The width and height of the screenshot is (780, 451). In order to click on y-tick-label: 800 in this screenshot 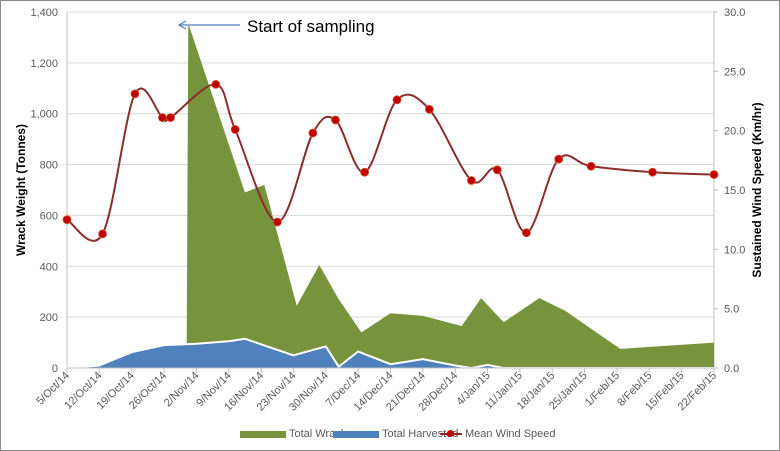, I will do `click(49, 166)`.